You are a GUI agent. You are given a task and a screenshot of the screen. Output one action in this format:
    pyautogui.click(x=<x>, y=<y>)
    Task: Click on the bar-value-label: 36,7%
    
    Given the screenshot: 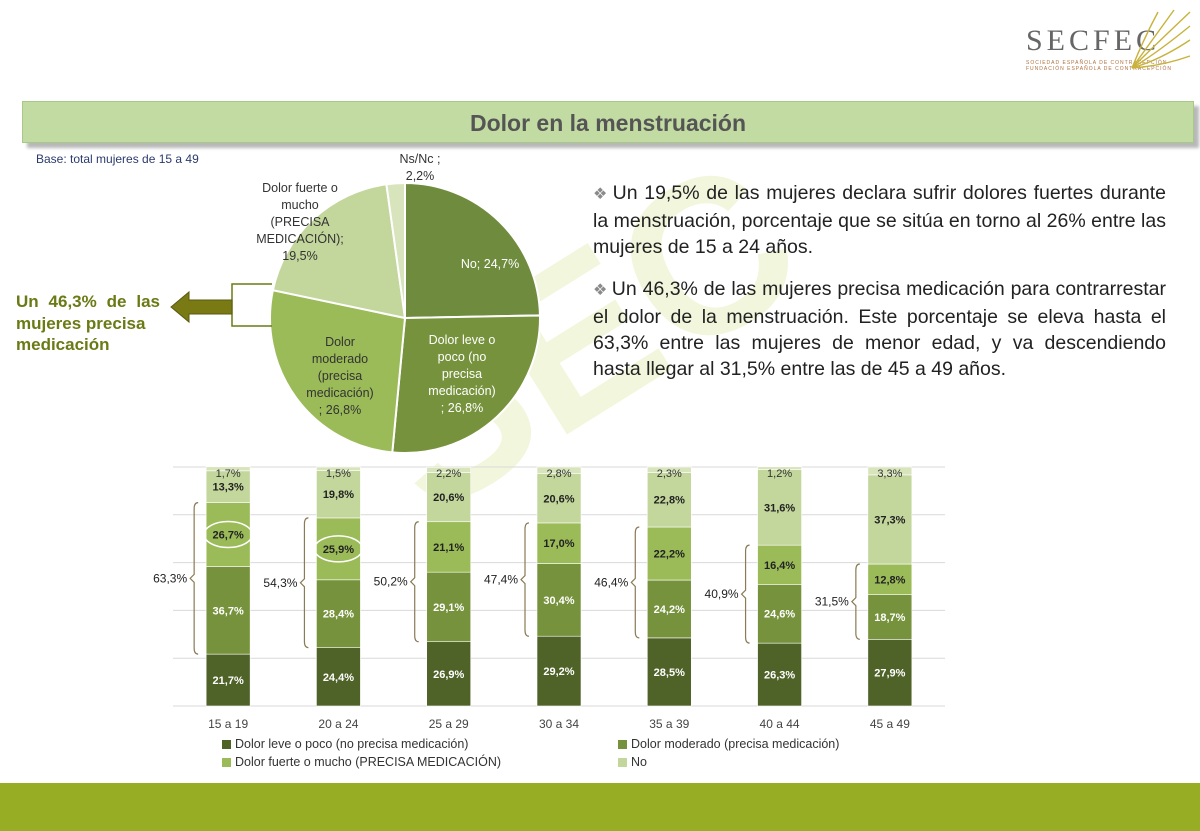 What is the action you would take?
    pyautogui.click(x=228, y=611)
    